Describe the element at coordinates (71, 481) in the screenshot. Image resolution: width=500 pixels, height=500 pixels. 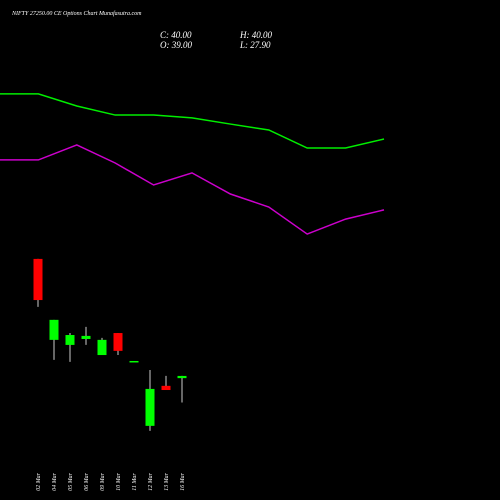
I see `x-tick-label: 05 Mar` at that location.